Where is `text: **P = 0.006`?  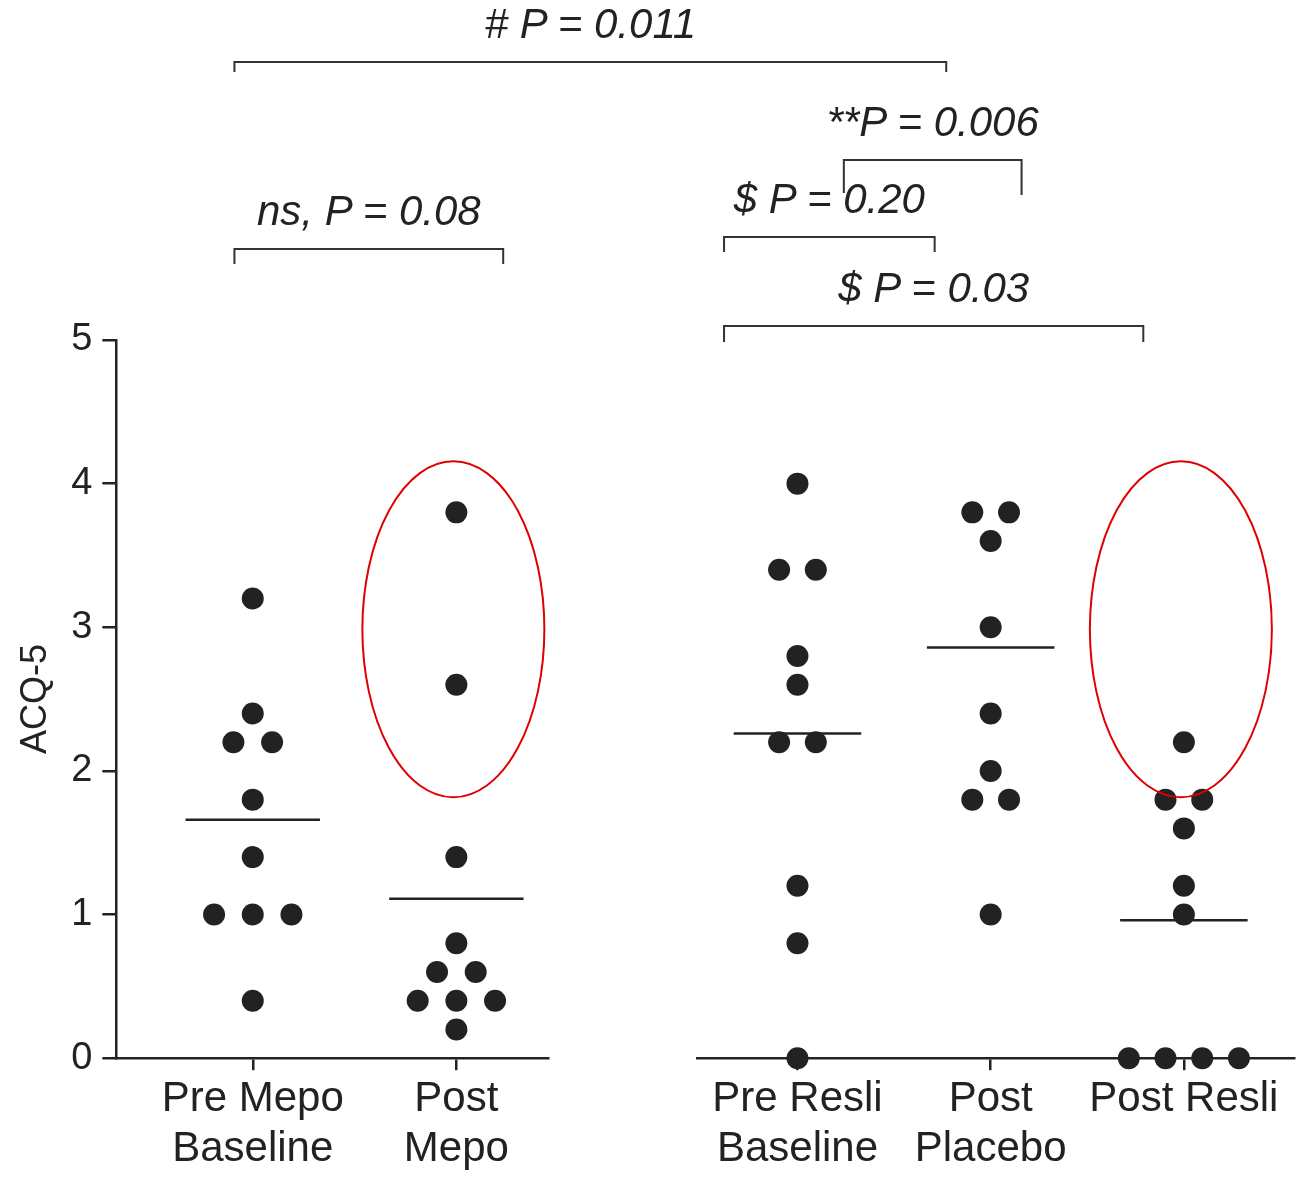
text: **P = 0.006 is located at coordinates (932, 121).